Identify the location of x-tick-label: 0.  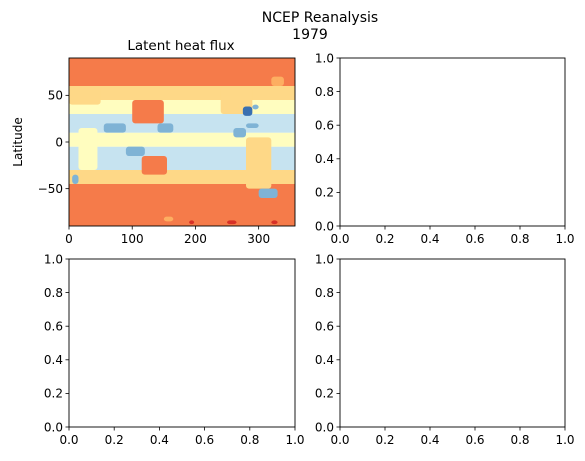
(69, 239).